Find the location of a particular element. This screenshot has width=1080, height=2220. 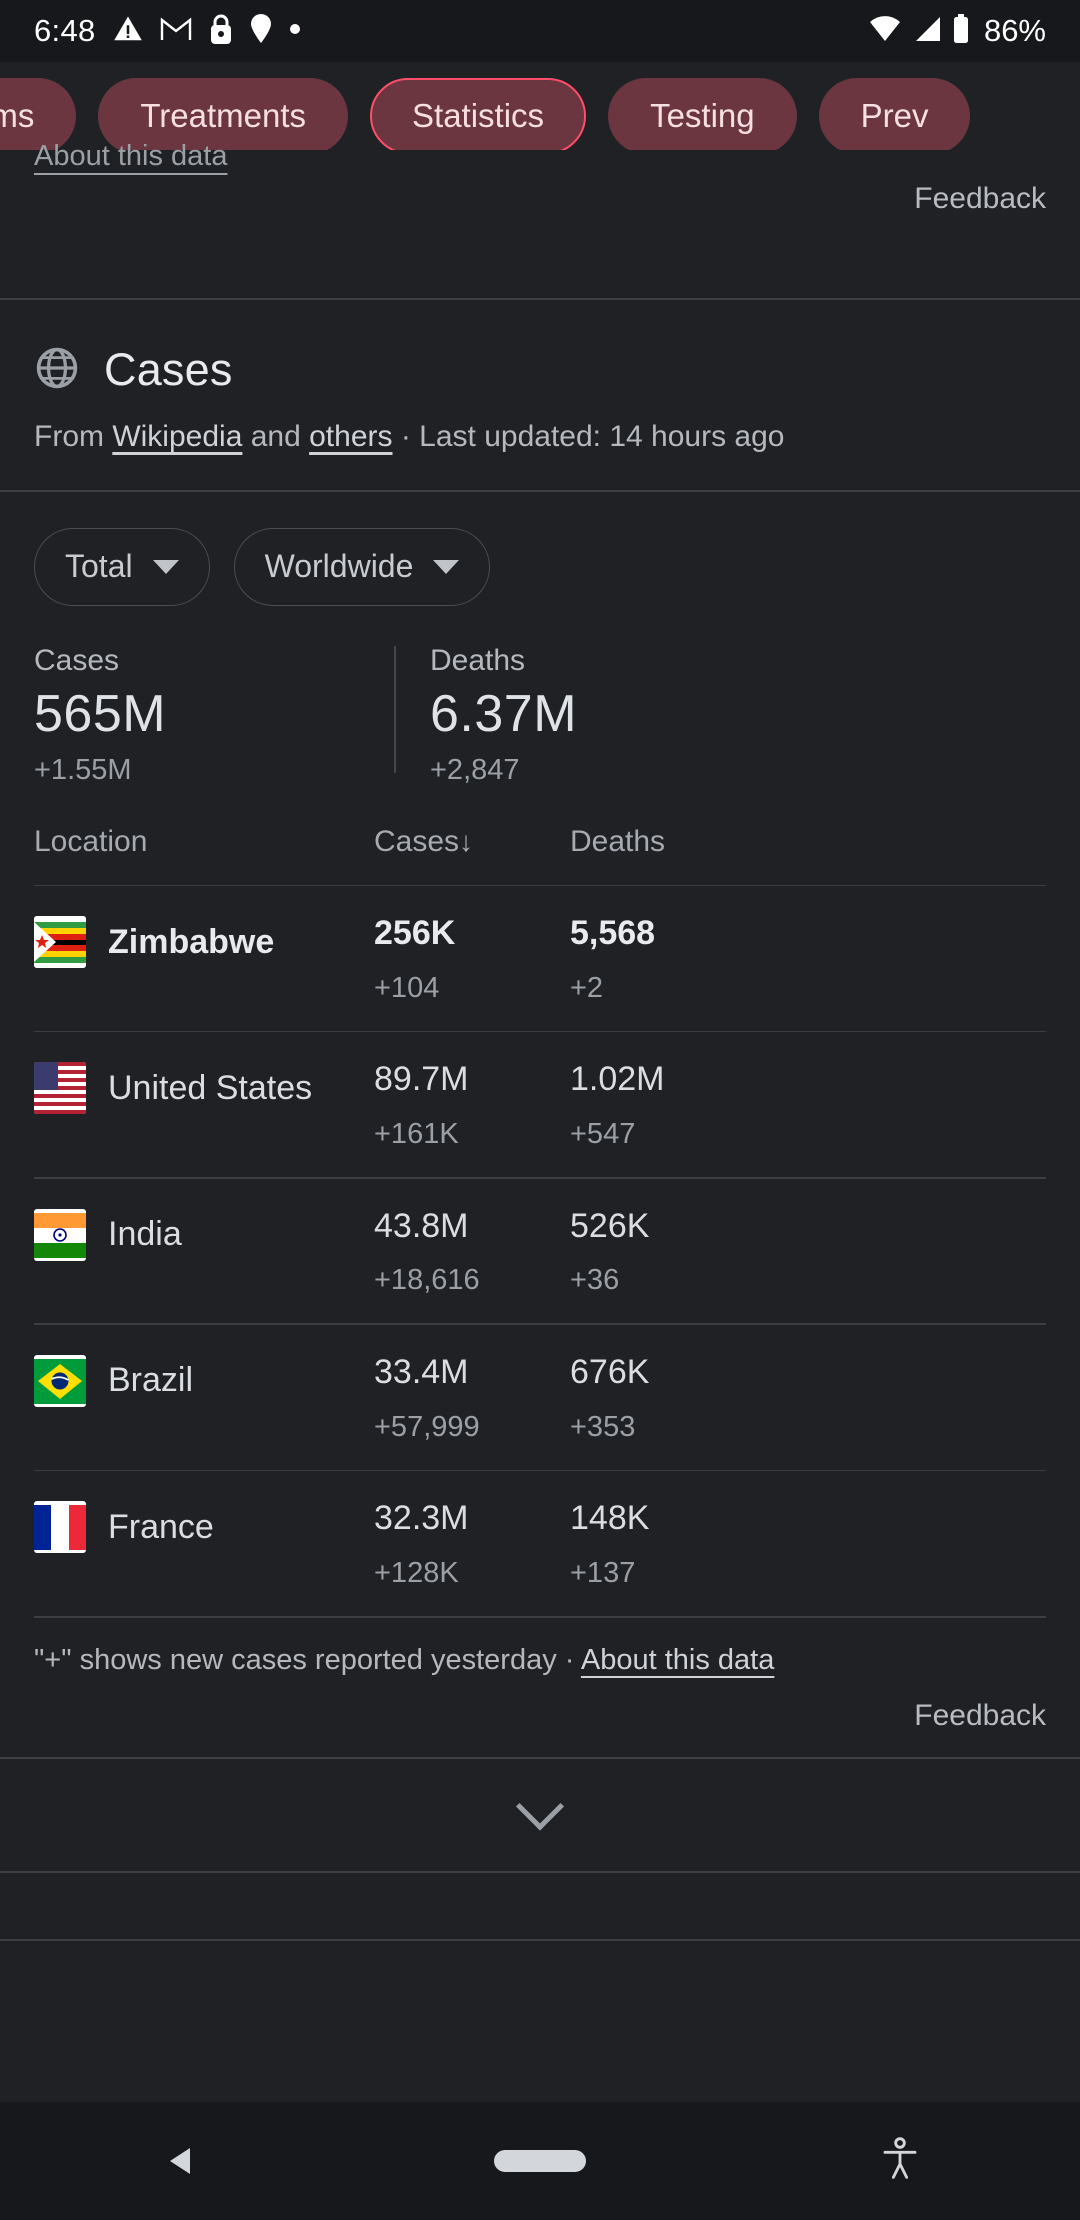

flag-india is located at coordinates (60, 1234).